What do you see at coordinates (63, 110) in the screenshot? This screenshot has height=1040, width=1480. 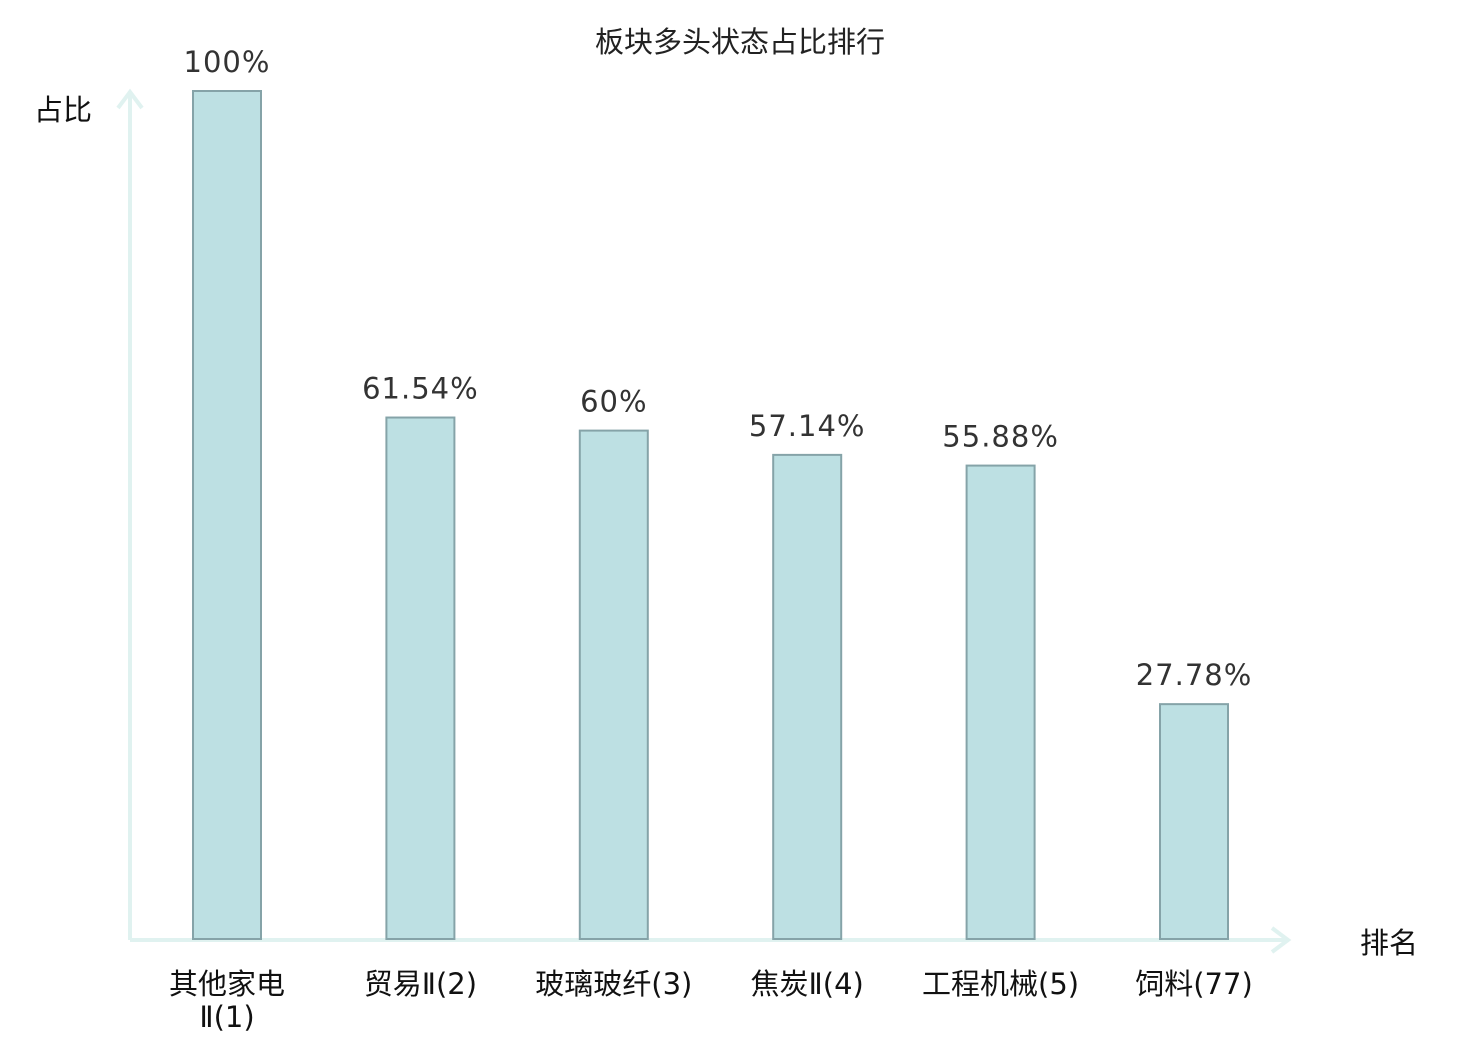 I see `y-axis-label: 占比` at bounding box center [63, 110].